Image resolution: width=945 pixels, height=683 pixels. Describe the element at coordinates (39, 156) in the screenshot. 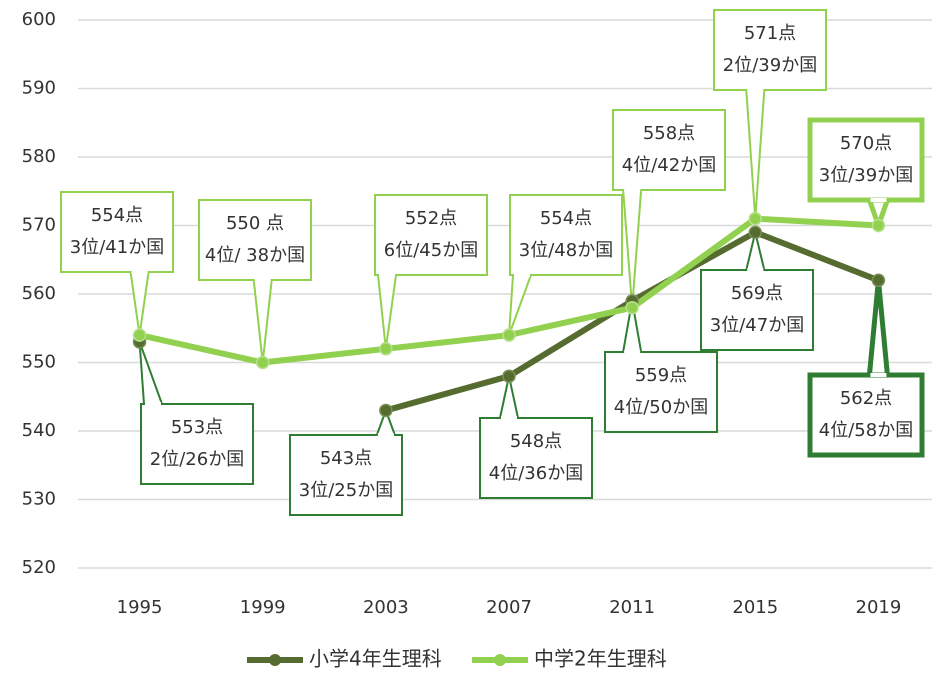

I see `y-tick-label: 580` at that location.